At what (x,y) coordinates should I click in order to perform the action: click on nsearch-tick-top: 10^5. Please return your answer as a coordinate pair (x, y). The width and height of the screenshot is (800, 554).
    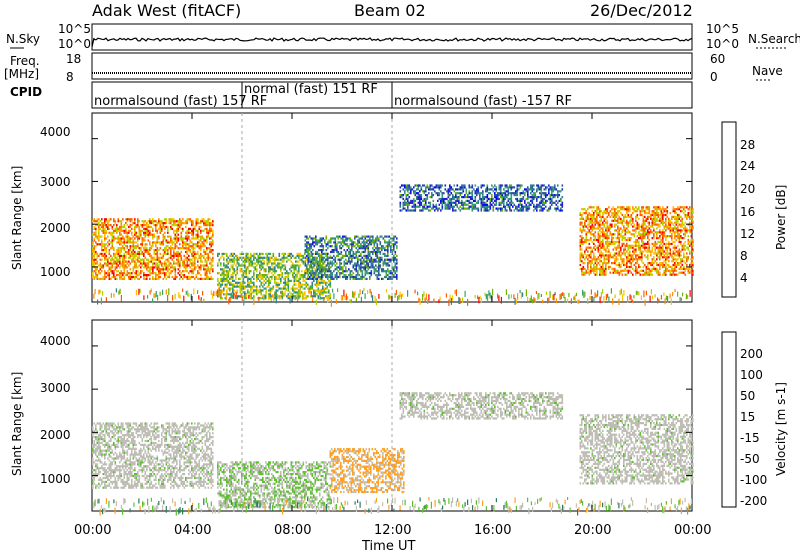
    Looking at the image, I should click on (722, 29).